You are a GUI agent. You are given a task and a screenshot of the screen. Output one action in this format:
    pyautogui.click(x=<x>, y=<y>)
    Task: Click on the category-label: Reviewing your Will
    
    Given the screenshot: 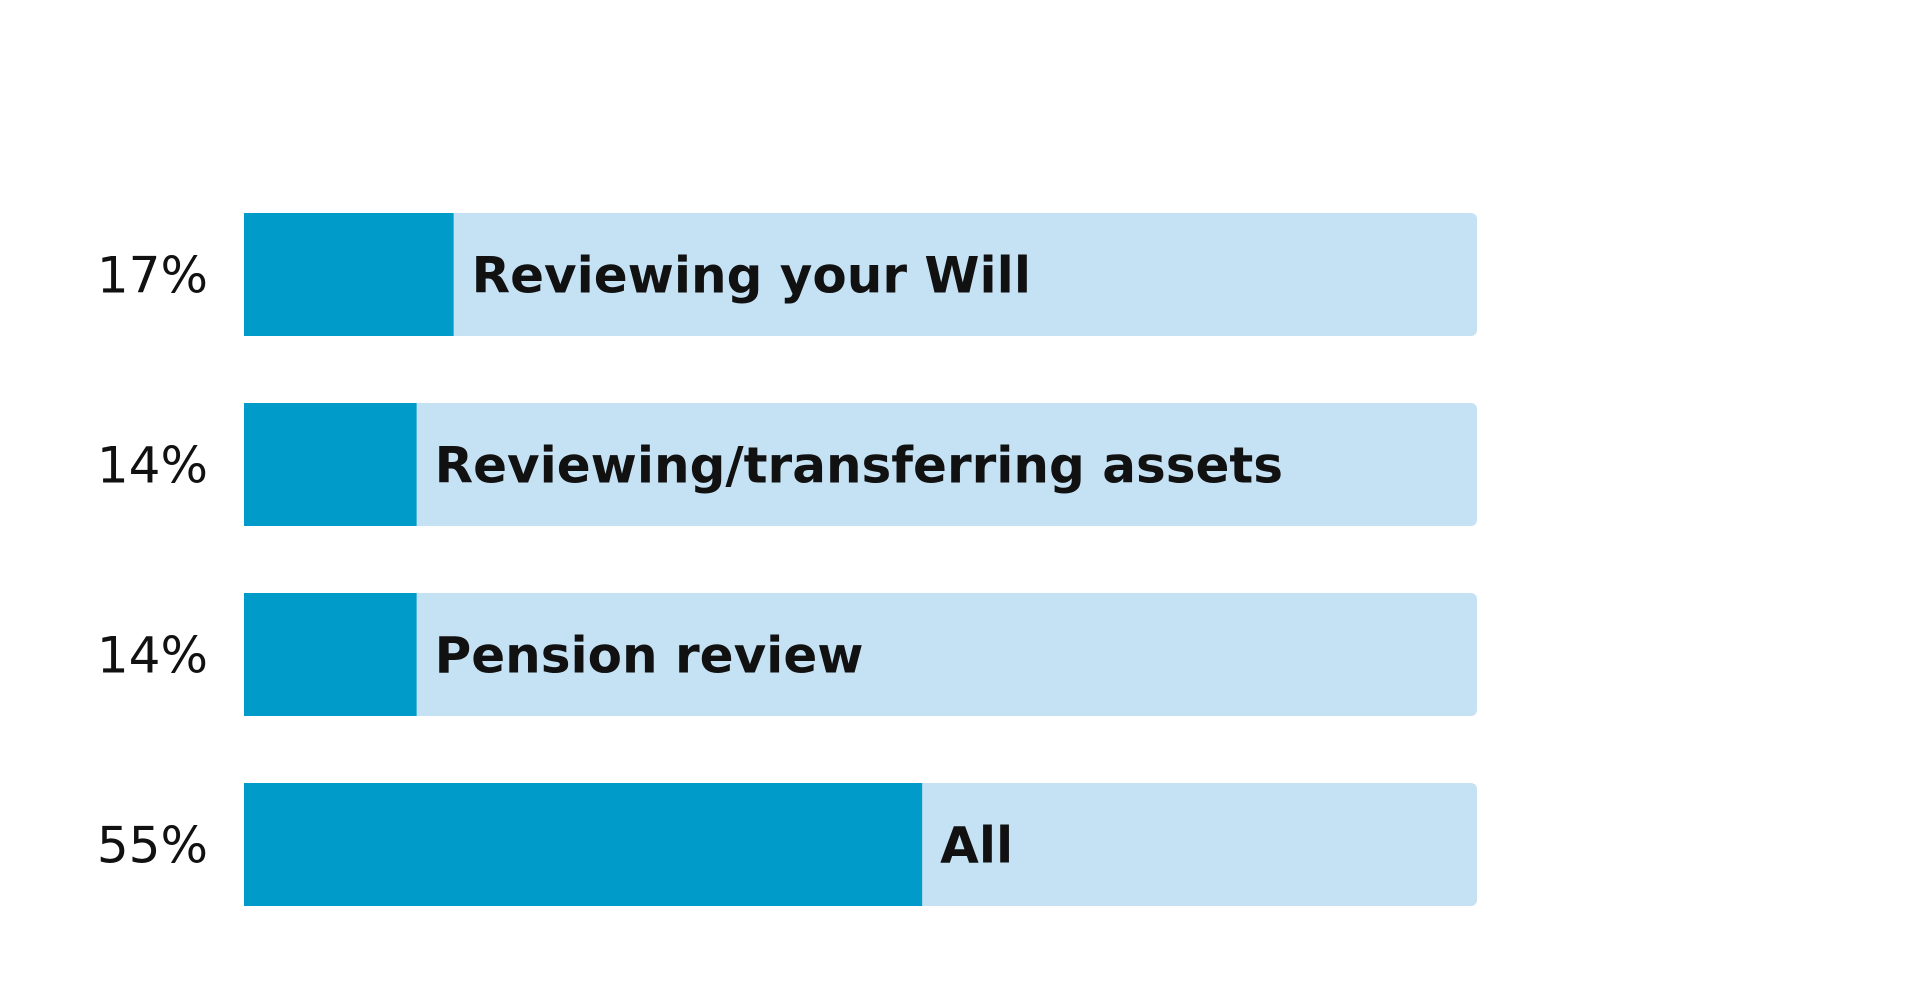 What is the action you would take?
    pyautogui.click(x=751, y=276)
    